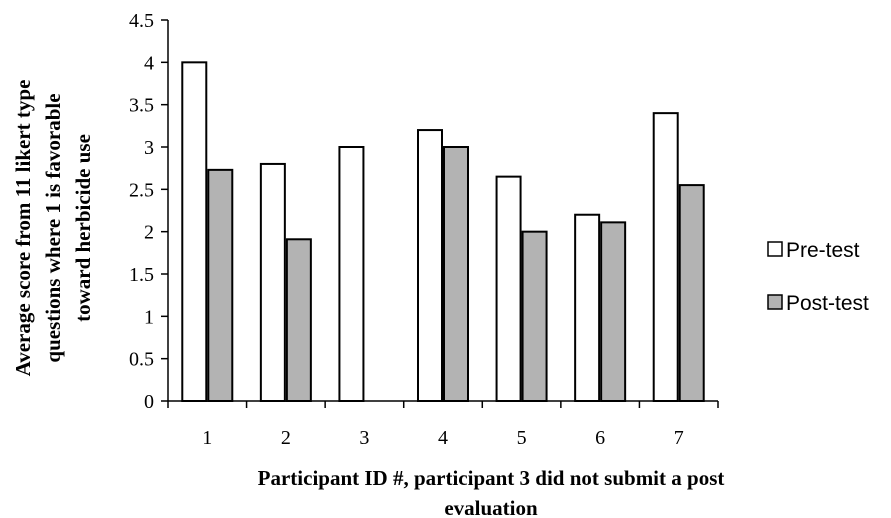 The image size is (891, 518). What do you see at coordinates (141, 21) in the screenshot?
I see `y-tick-label: 4.5` at bounding box center [141, 21].